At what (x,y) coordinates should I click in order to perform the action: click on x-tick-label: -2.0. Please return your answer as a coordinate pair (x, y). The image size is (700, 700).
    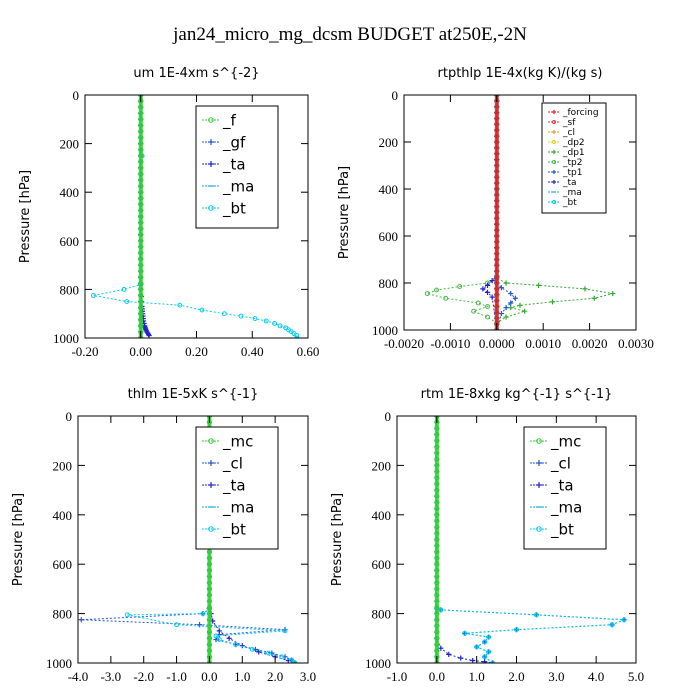
    Looking at the image, I should click on (143, 676).